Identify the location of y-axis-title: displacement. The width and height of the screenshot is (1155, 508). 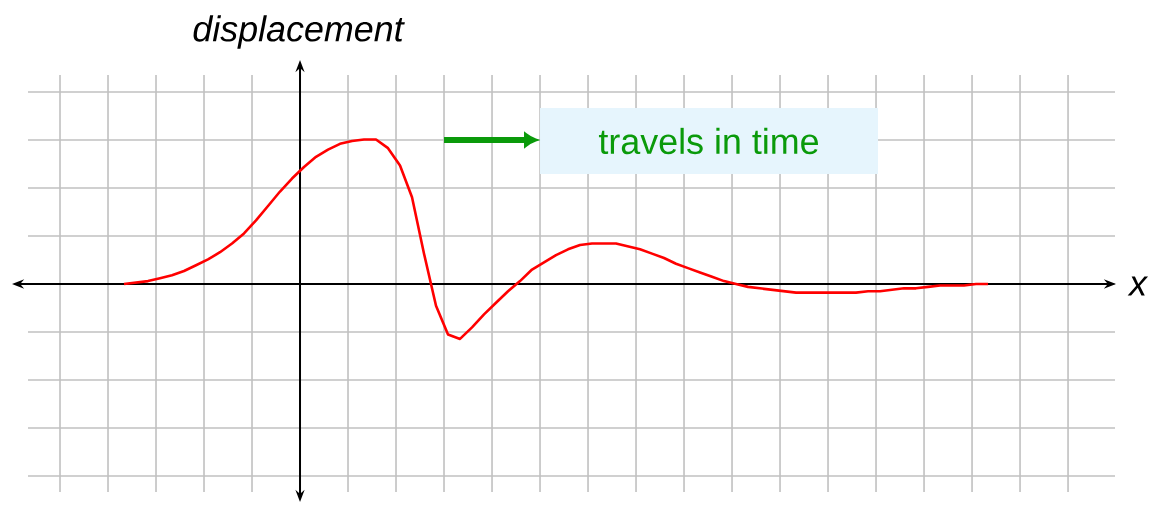
(299, 32).